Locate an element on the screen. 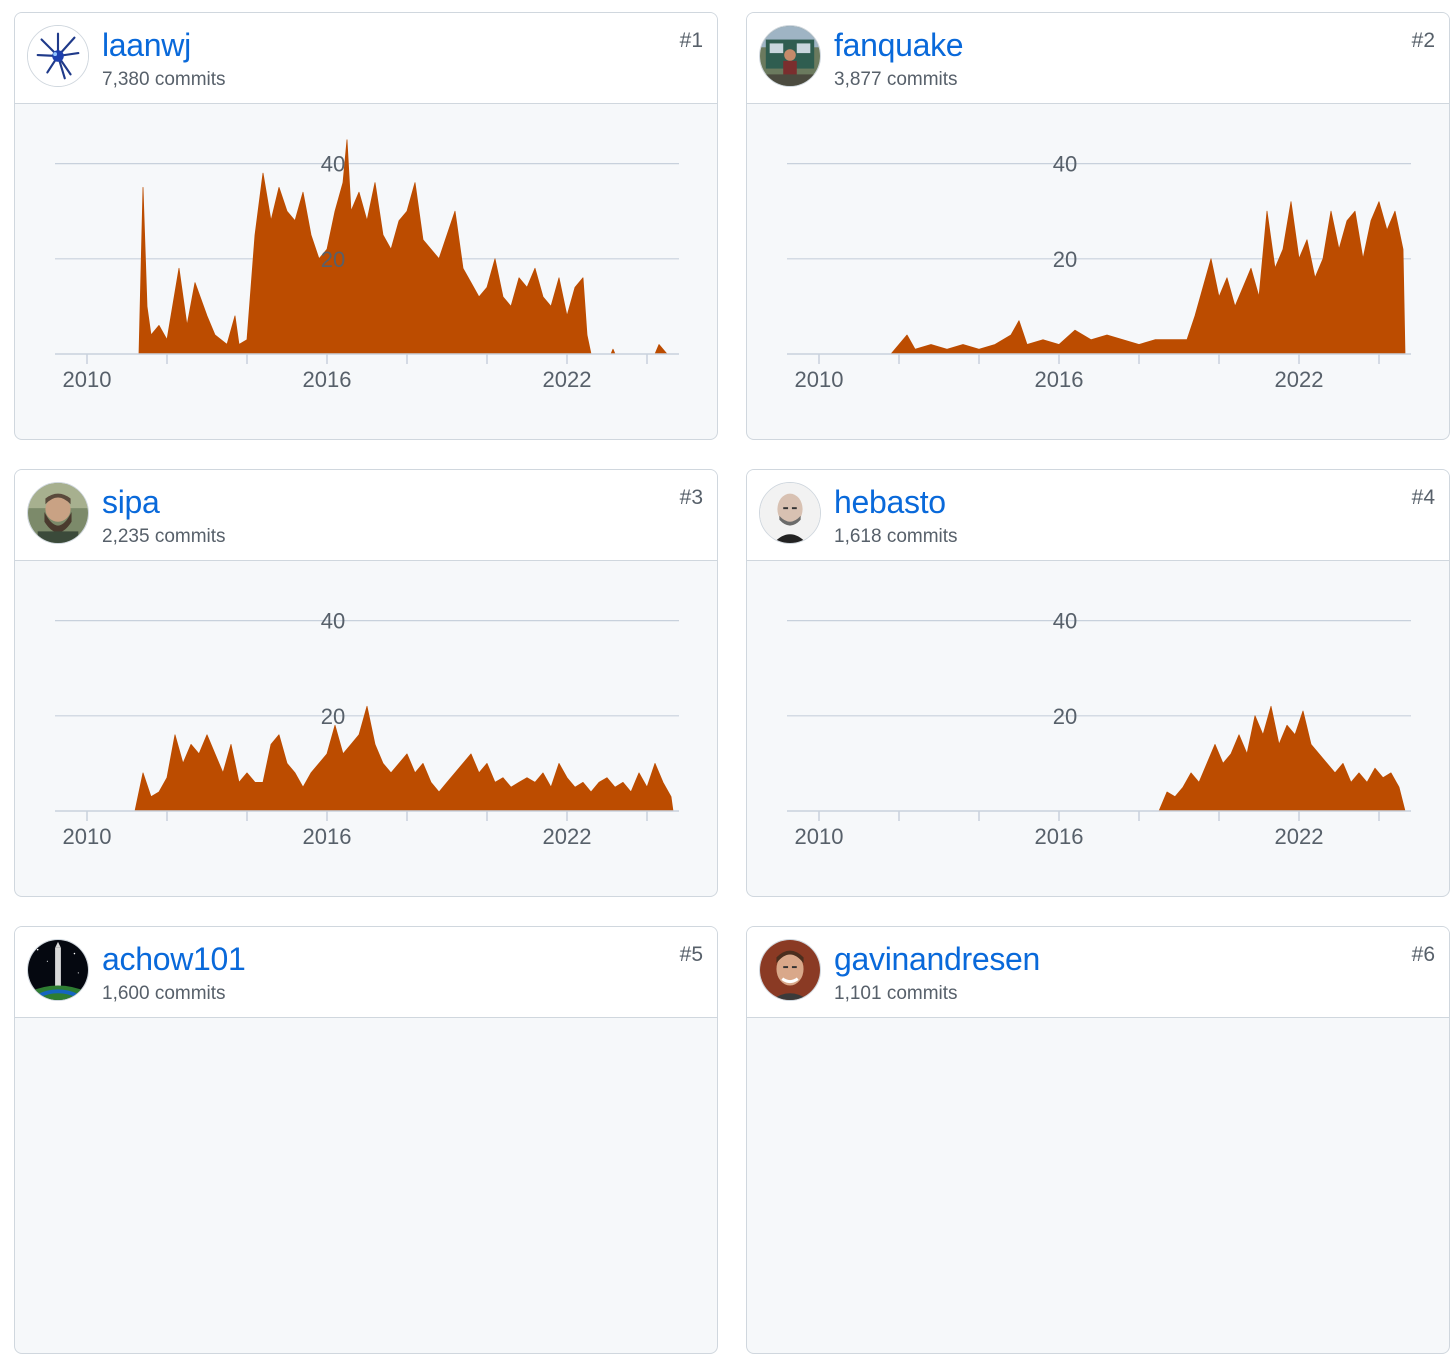 The image size is (1456, 1354). card-header: hebasto 1,618 commits #4 is located at coordinates (1098, 515).